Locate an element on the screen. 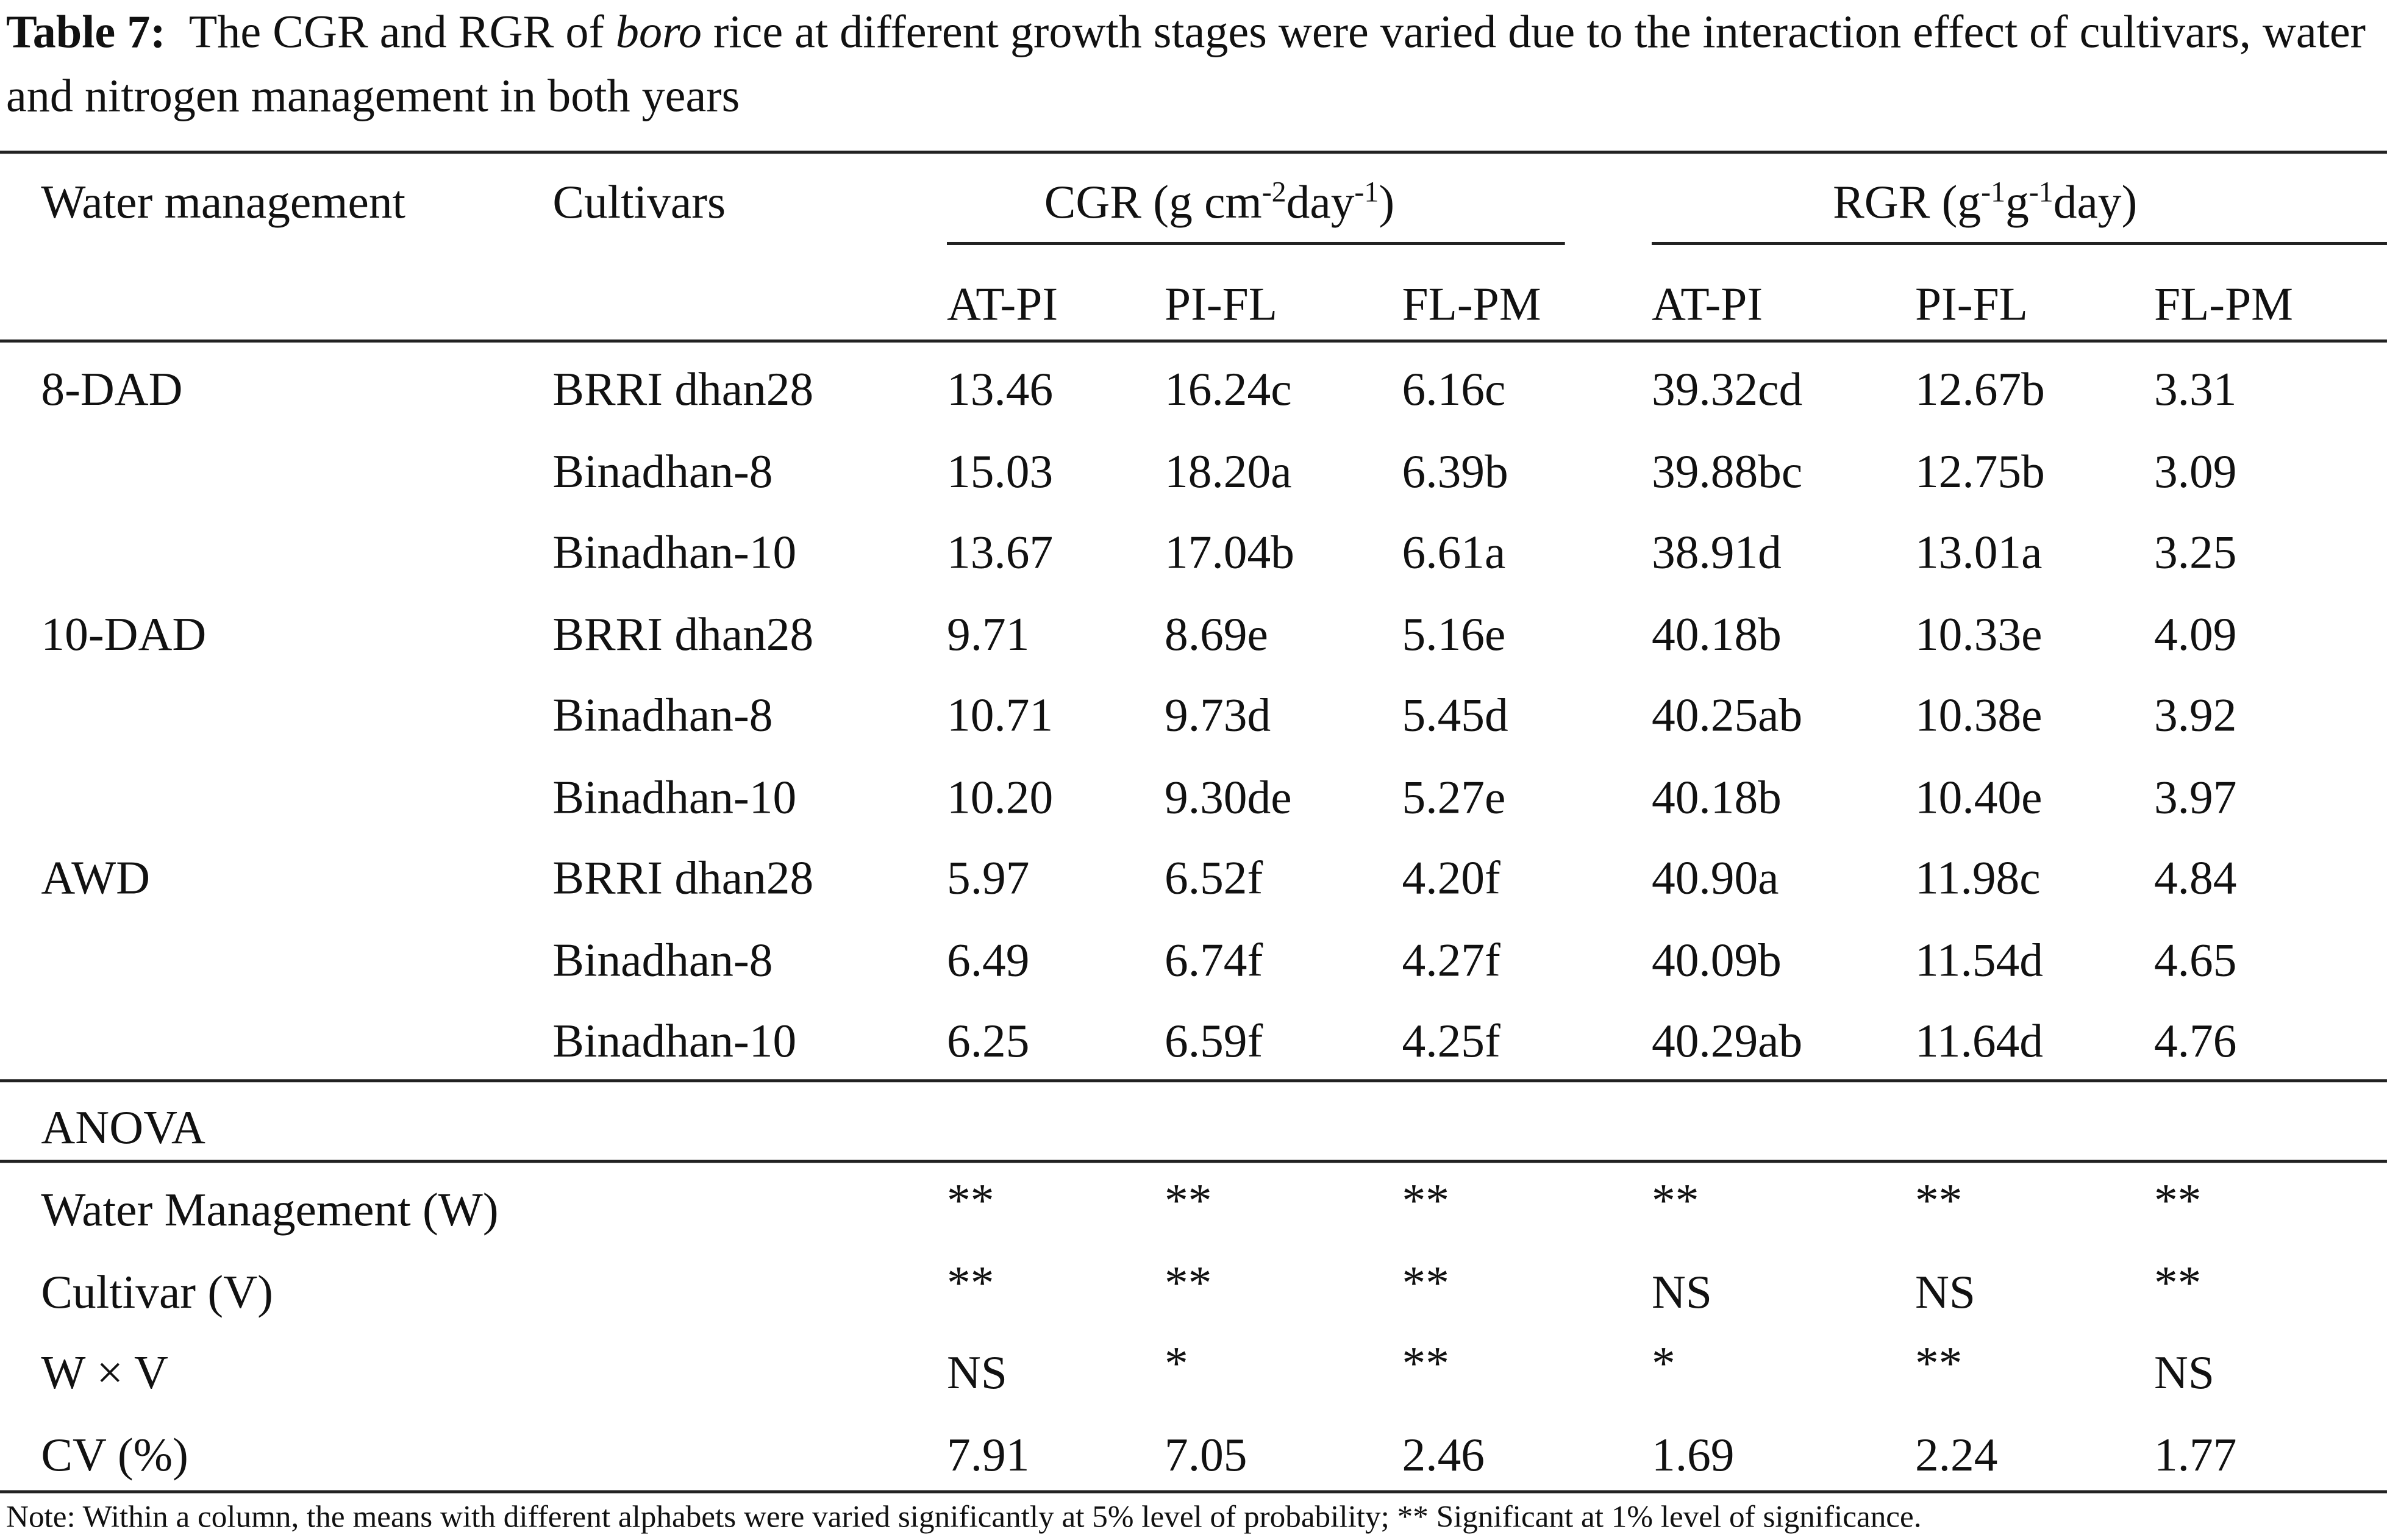  cell: * is located at coordinates (1176, 1364).